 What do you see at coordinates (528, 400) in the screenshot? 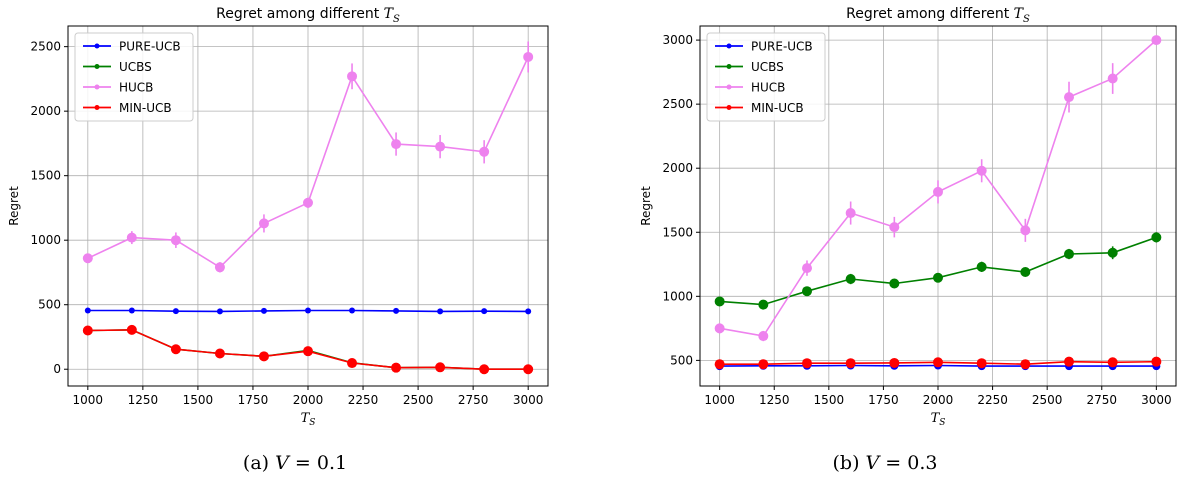
I see `chart-a-xtick-label: 3000` at bounding box center [528, 400].